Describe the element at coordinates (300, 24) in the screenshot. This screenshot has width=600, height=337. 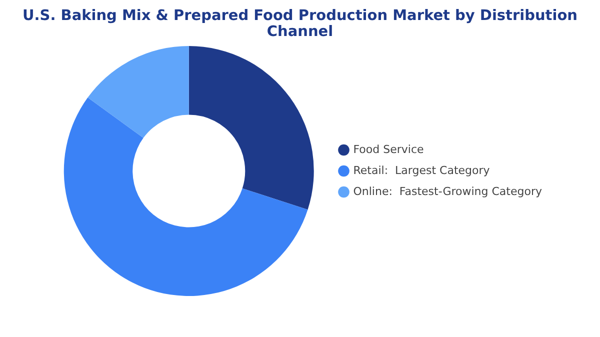
I see `chart-title: U.S. Baking Mix & Prepared Food Production Market by Distribution Channel` at that location.